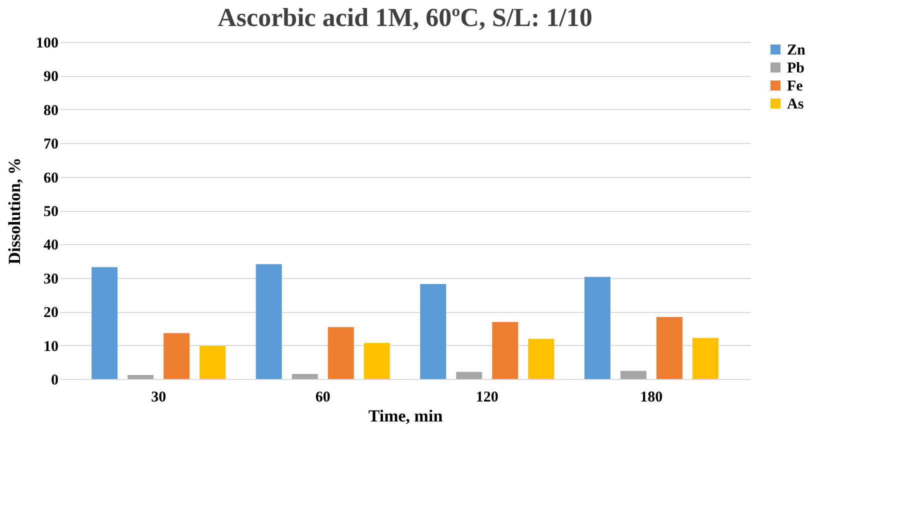 The width and height of the screenshot is (918, 520). Describe the element at coordinates (51, 346) in the screenshot. I see `y-tick-label: 10` at that location.